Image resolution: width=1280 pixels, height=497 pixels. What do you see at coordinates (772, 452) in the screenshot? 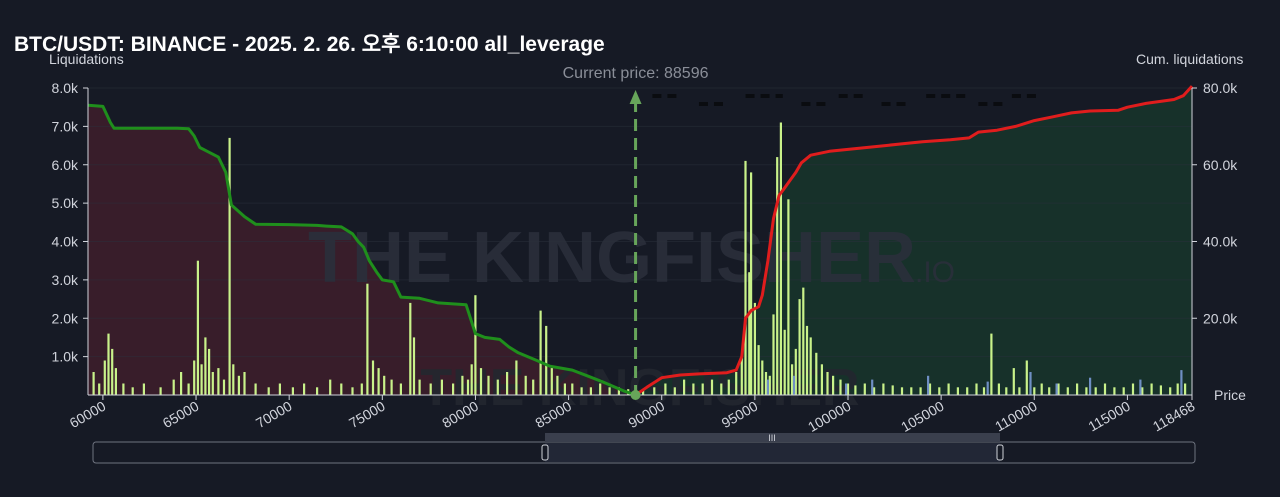
I see `slider-window` at bounding box center [772, 452].